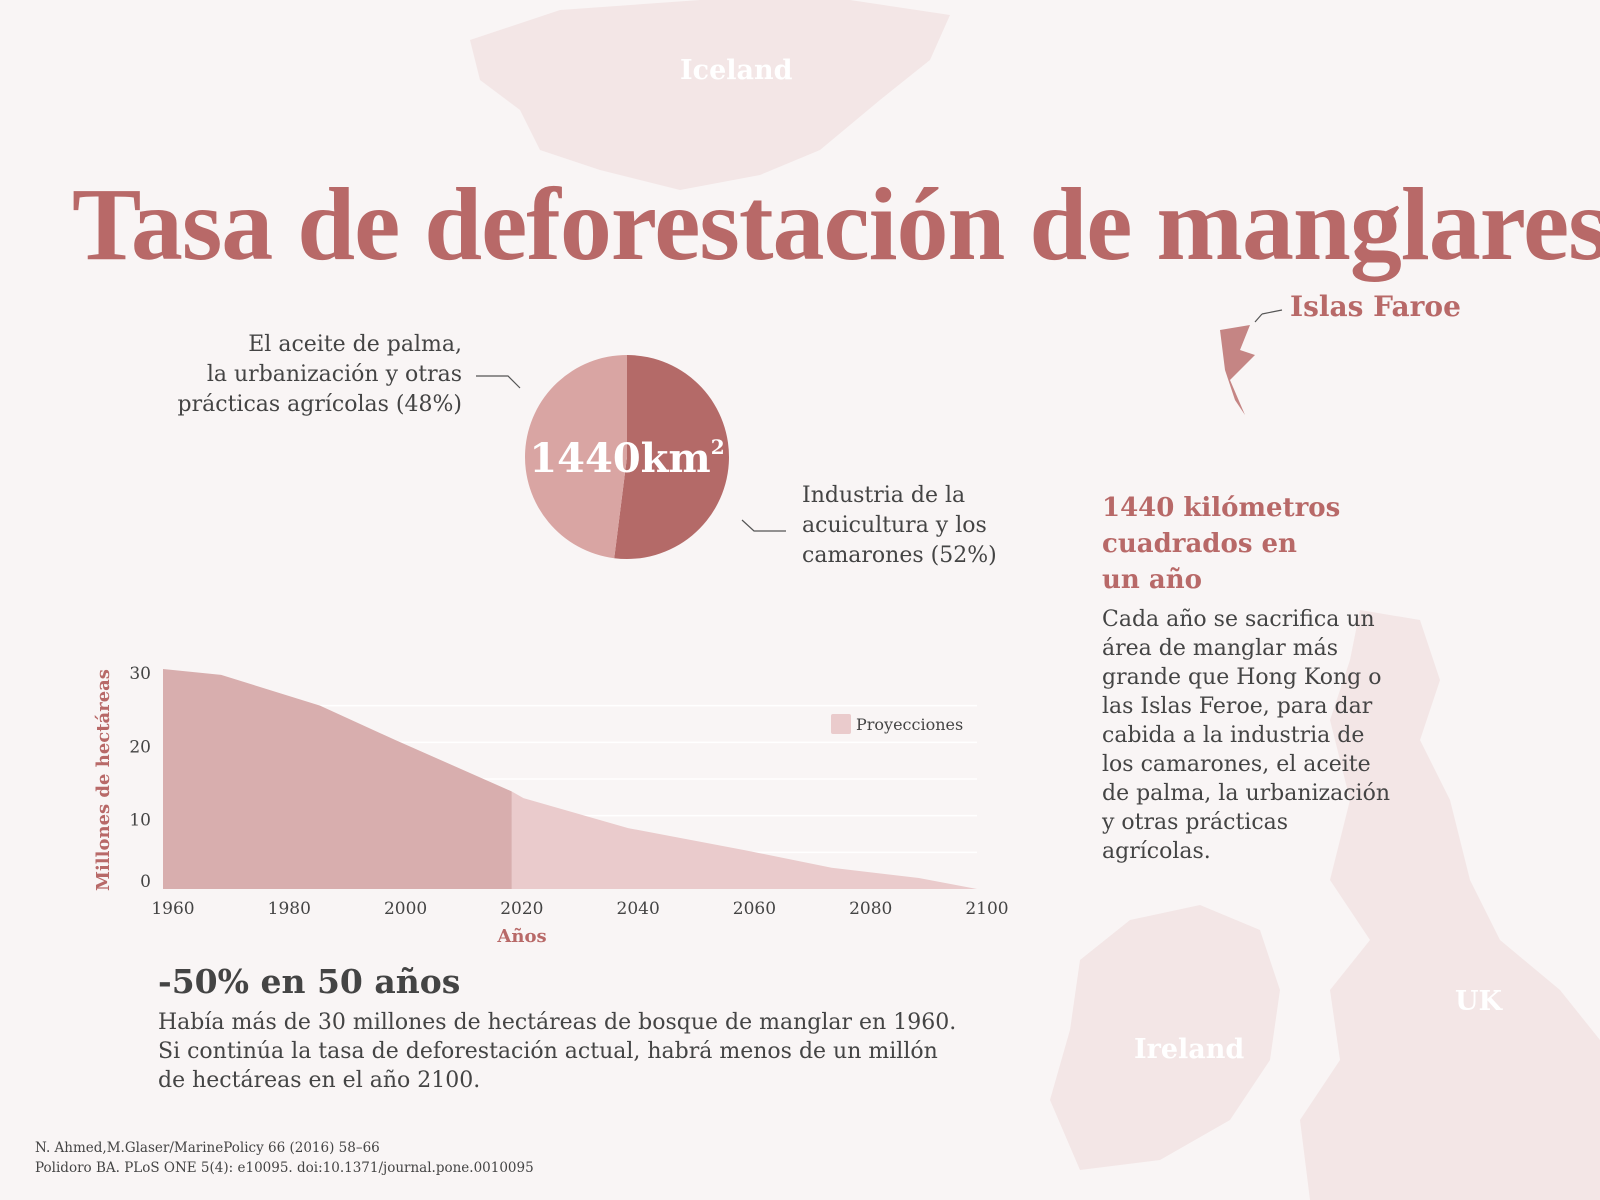 The width and height of the screenshot is (1600, 1200). What do you see at coordinates (140, 674) in the screenshot?
I see `y-tick-label: 30` at bounding box center [140, 674].